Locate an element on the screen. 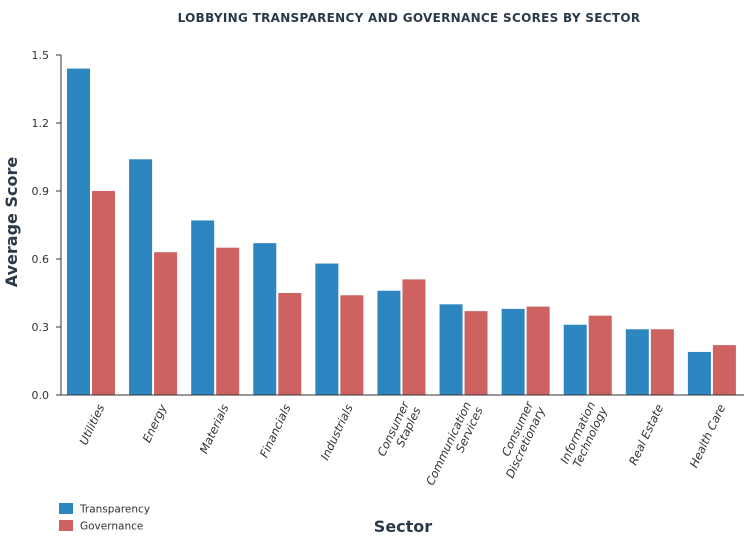 This screenshot has width=752, height=548. category-label: Health Care is located at coordinates (708, 436).